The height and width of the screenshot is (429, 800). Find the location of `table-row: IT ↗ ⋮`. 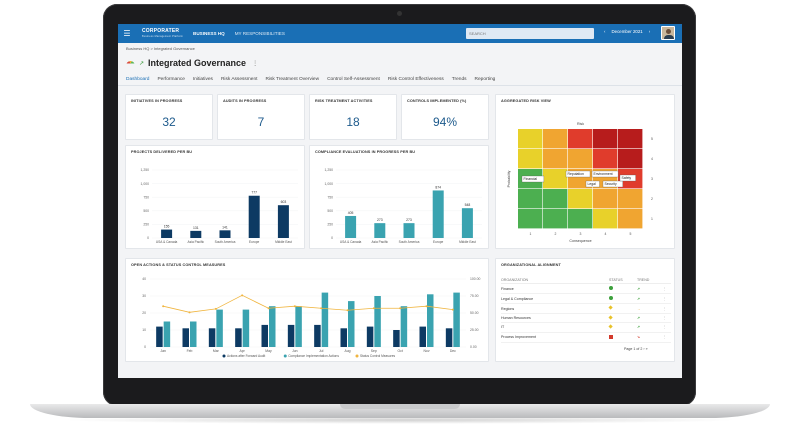

table-row: IT ↗ ⋮ is located at coordinates (586, 327).